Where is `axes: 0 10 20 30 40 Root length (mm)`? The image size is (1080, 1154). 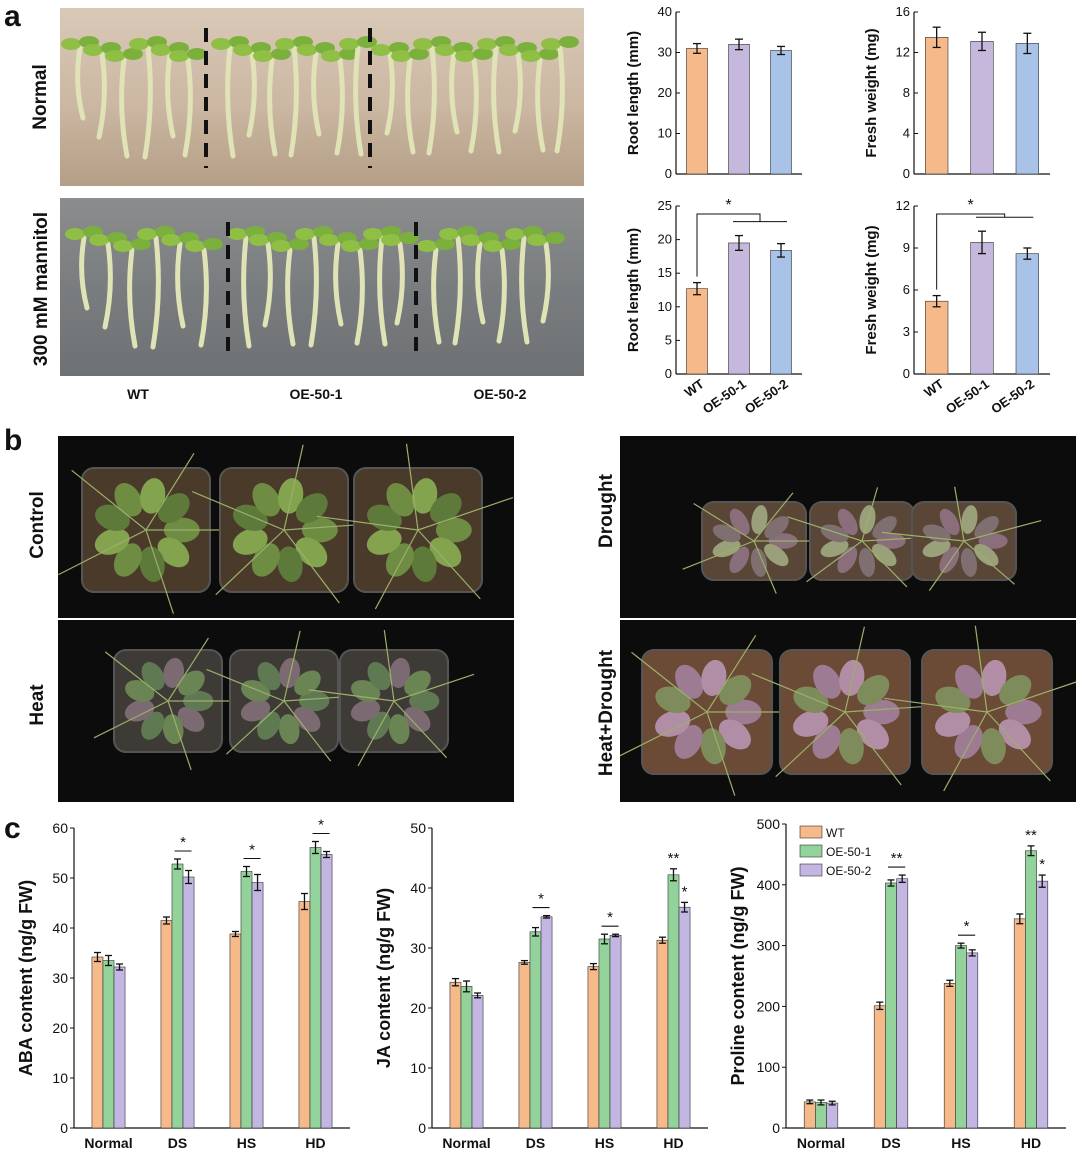
axes: 0 10 20 30 40 Root length (mm) is located at coordinates (713, 92).